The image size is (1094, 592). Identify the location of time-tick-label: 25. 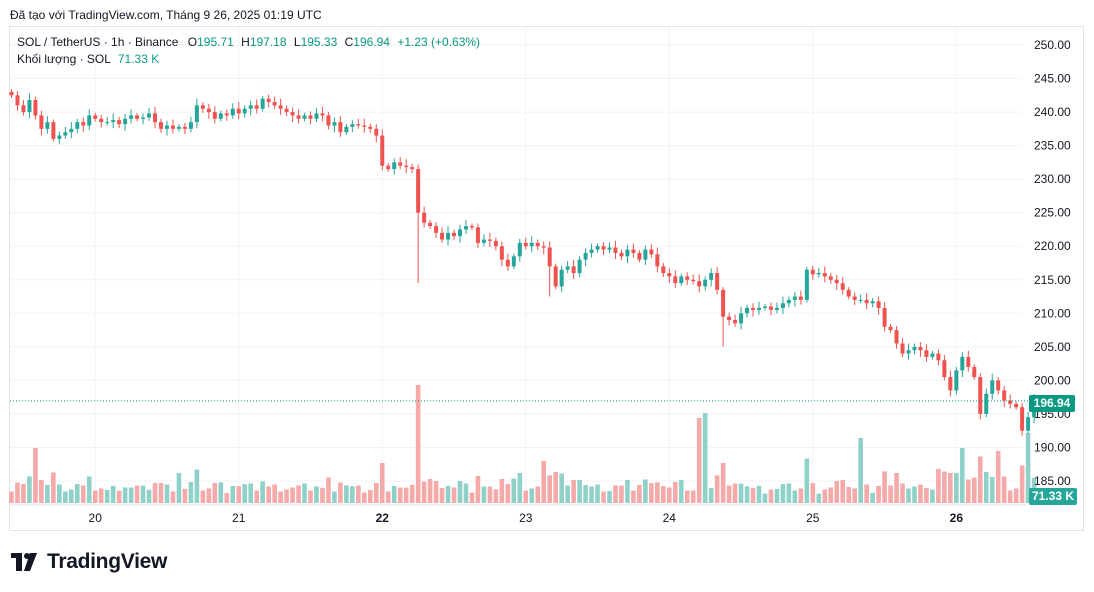
(813, 518).